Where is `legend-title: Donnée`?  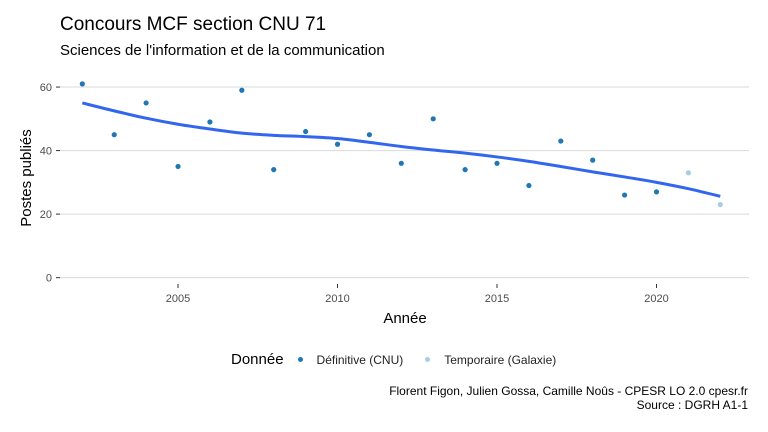 legend-title: Donnée is located at coordinates (257, 359).